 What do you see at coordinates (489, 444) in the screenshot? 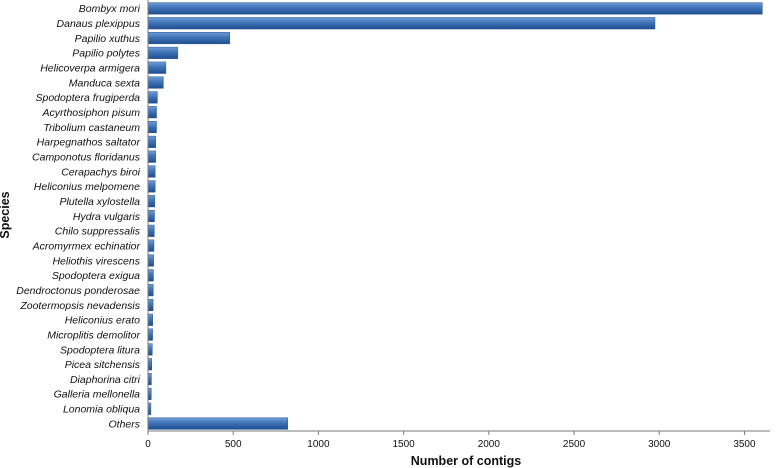
I see `x-tick-label: 2000` at bounding box center [489, 444].